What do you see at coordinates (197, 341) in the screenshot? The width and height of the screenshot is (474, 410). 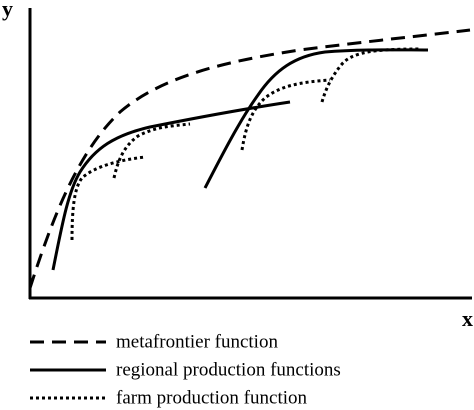 I see `legend-label: metafrontier function` at bounding box center [197, 341].